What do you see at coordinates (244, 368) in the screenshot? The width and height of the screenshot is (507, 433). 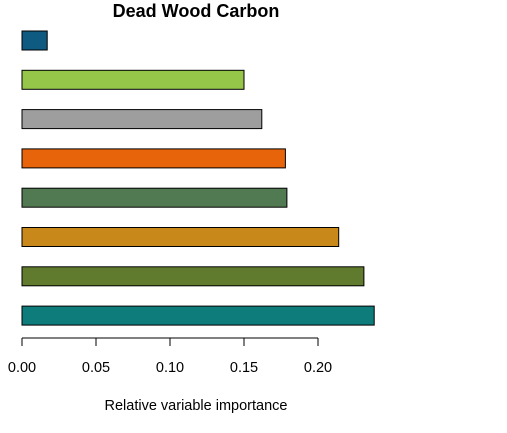 I see `x-tick-label-3: 0.15` at bounding box center [244, 368].